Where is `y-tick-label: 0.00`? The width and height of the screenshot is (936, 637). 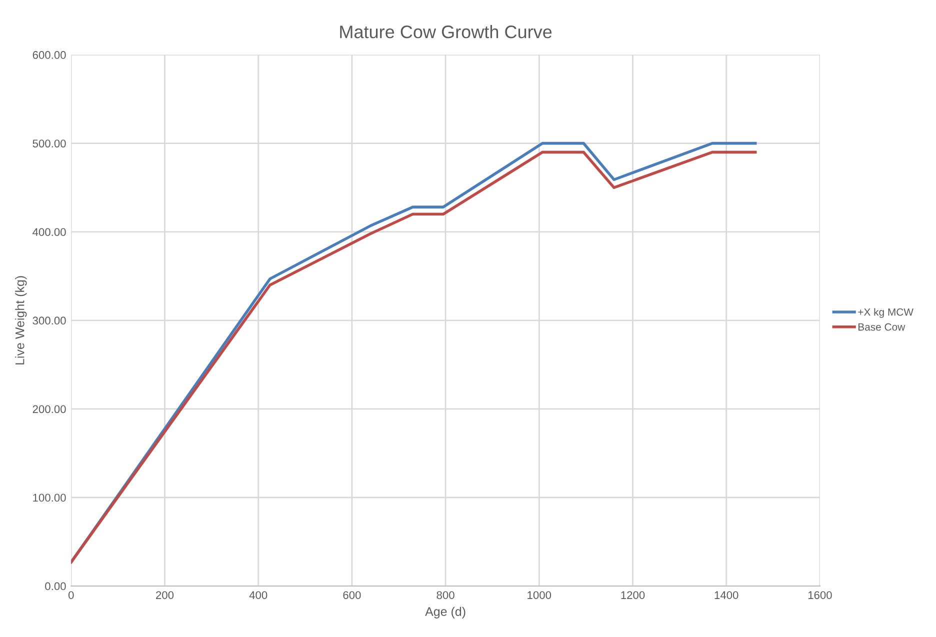
y-tick-label: 0.00 is located at coordinates (55, 586).